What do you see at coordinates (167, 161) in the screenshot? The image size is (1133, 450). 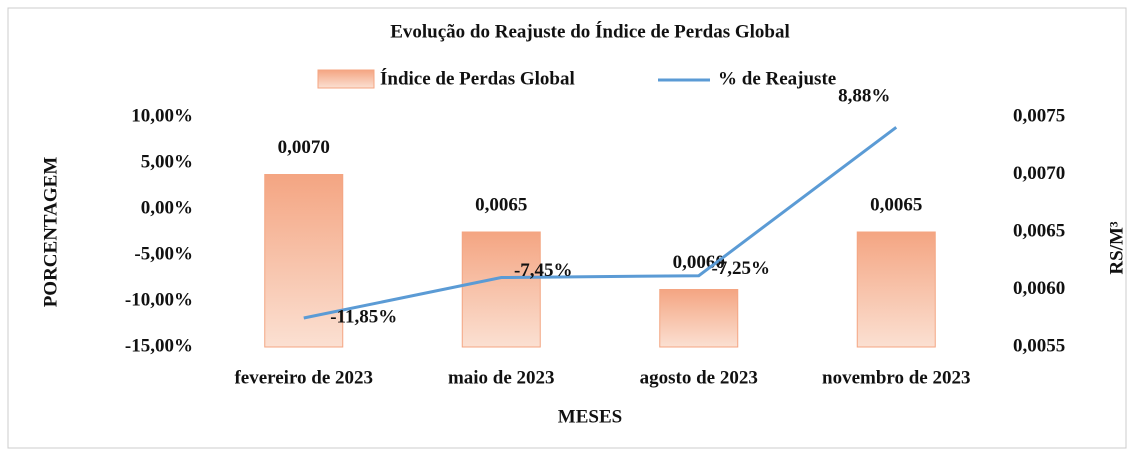 I see `y-tick-label: 5,00%` at bounding box center [167, 161].